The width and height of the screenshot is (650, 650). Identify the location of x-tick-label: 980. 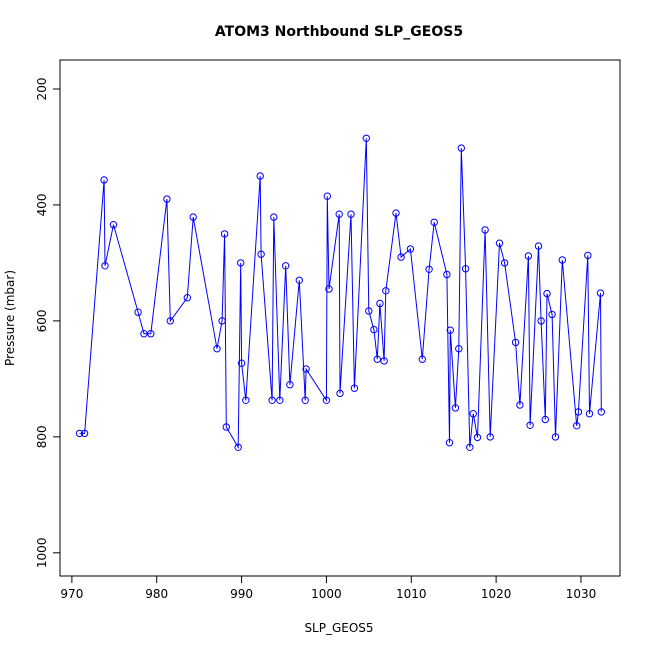
(156, 594).